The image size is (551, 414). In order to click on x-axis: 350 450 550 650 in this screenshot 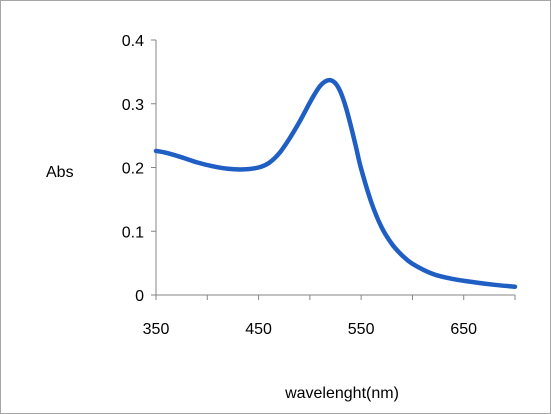, I will do `click(329, 316)`.